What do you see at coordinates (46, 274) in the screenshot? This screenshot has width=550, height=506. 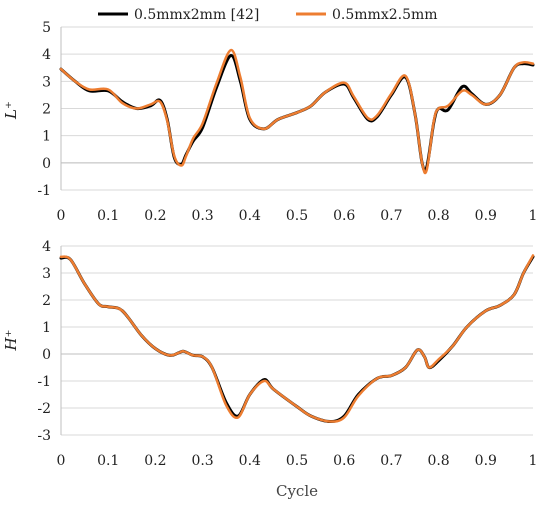 I see `y-tick-label-hplus-6: 3` at bounding box center [46, 274].